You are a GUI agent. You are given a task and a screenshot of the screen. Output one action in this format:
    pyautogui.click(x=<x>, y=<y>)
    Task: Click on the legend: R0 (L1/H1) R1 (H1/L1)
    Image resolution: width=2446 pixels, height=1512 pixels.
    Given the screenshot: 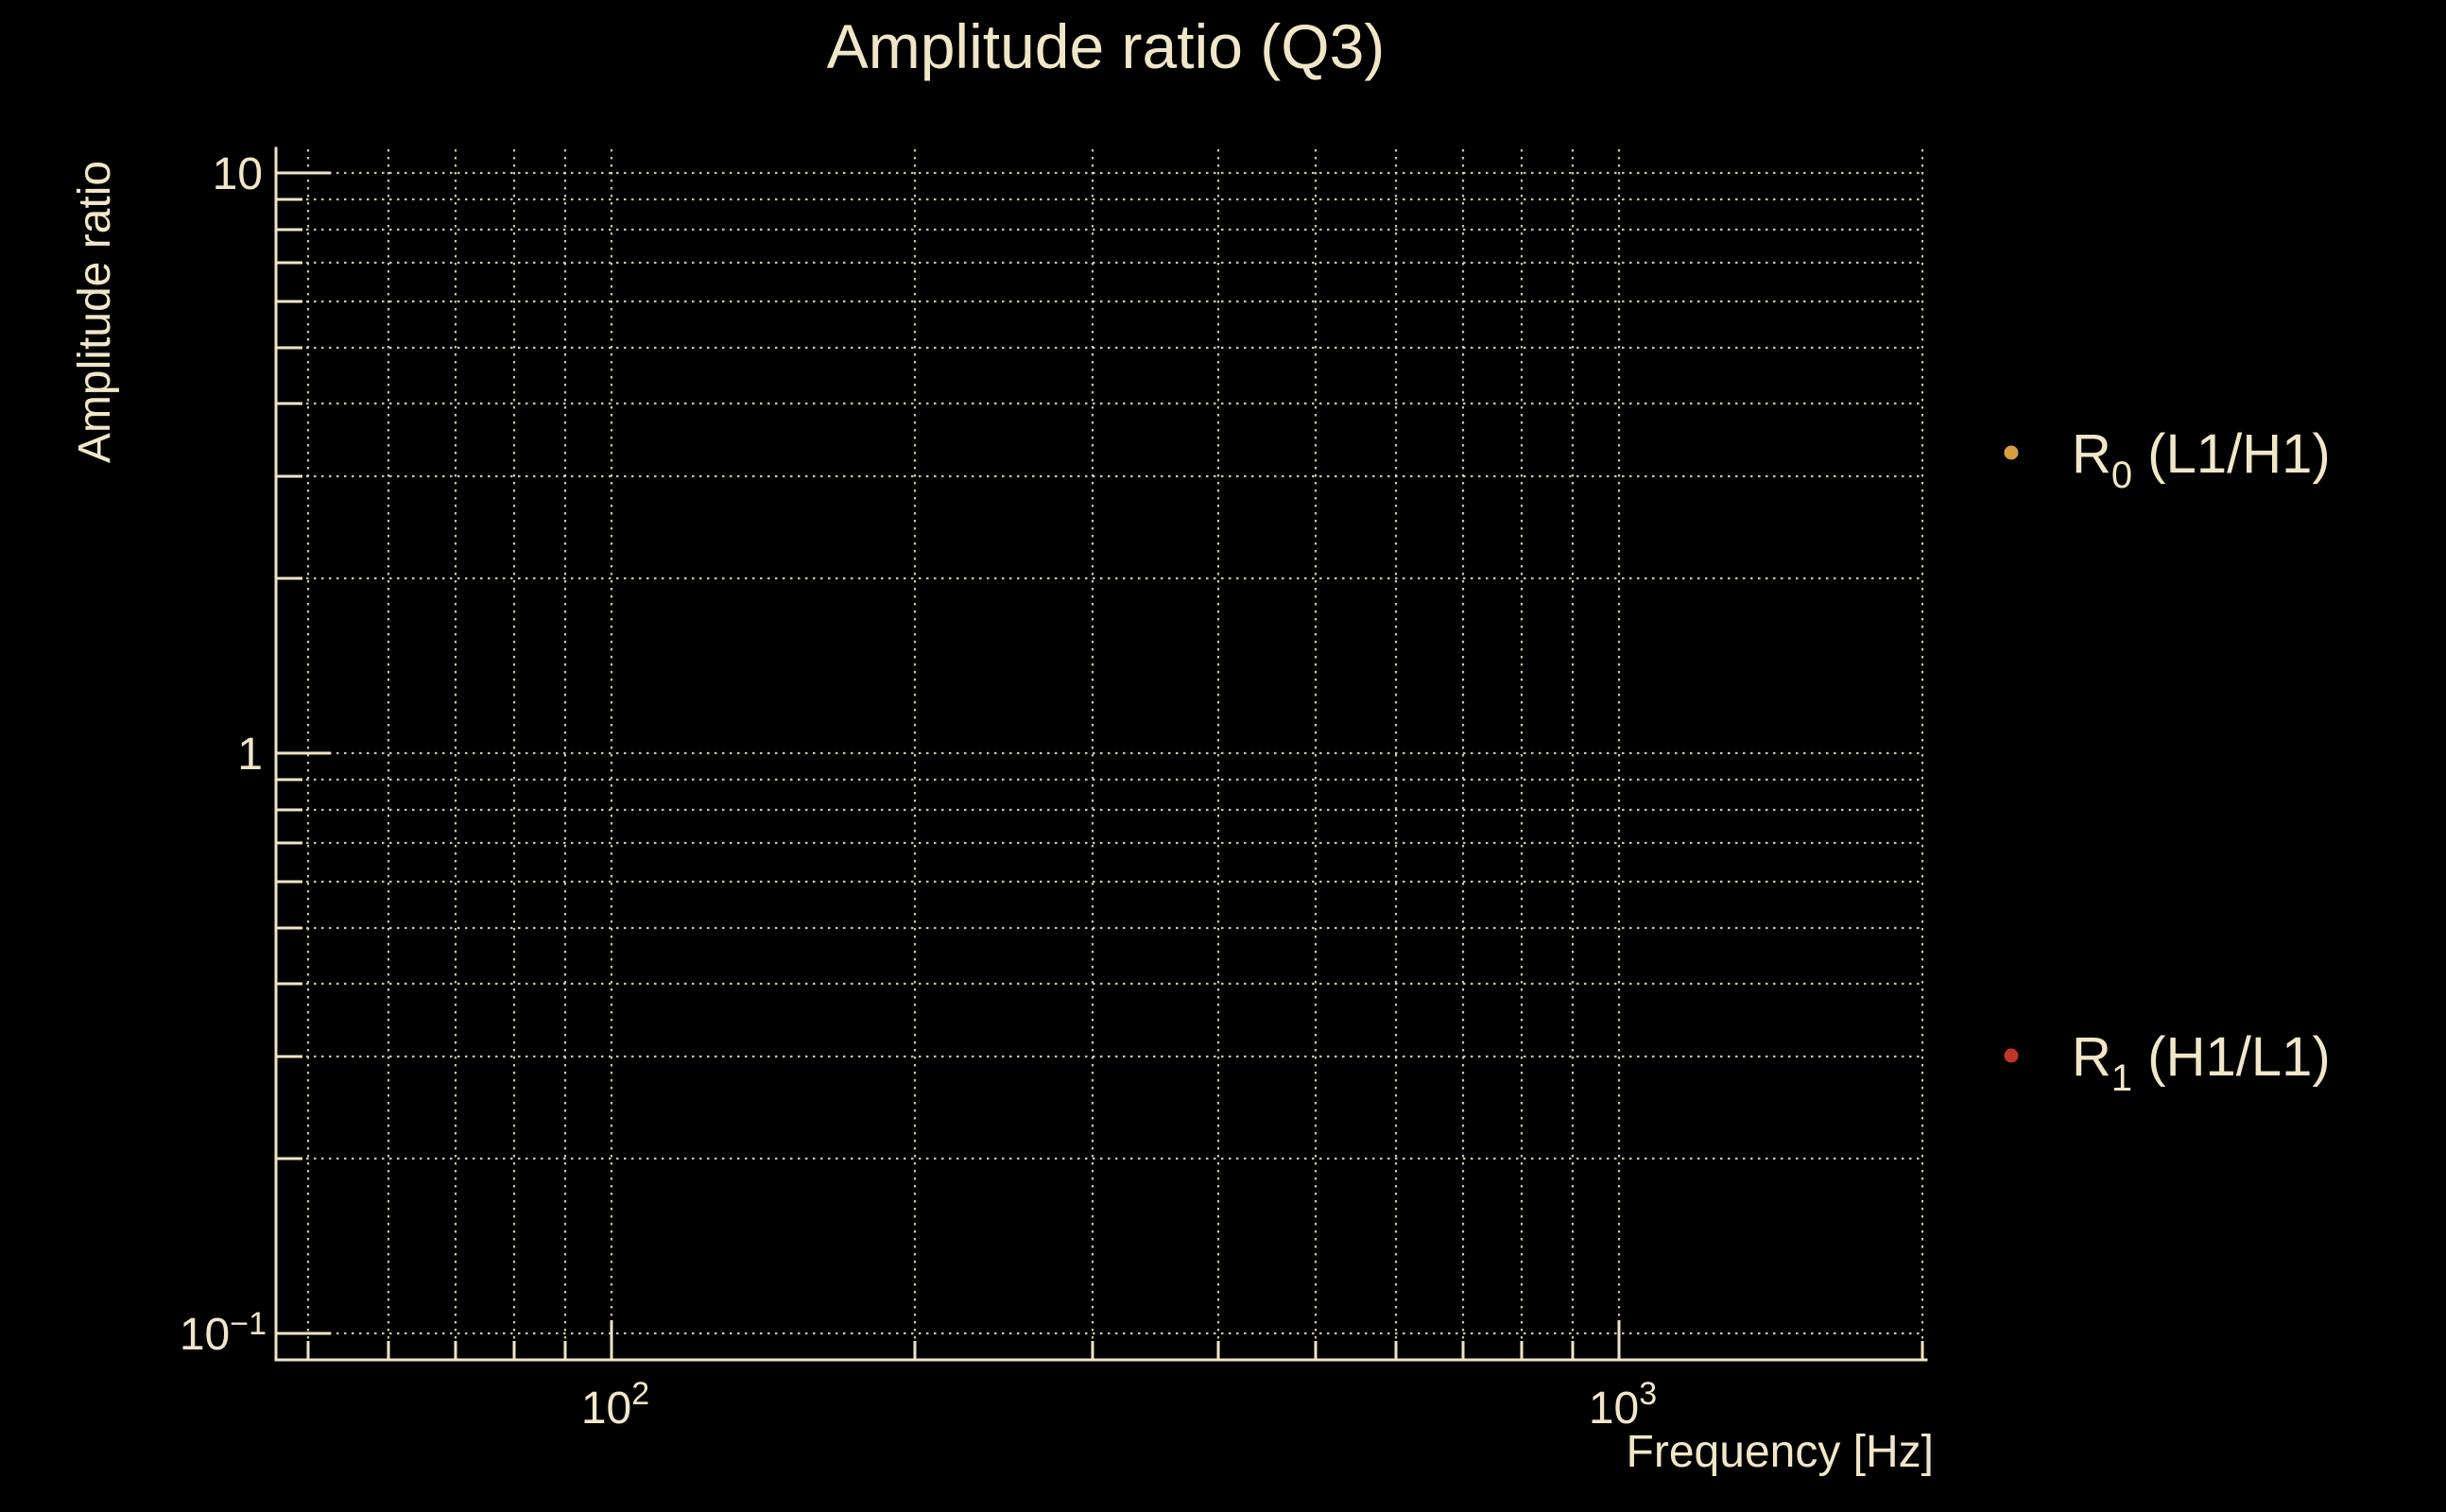 What is the action you would take?
    pyautogui.click(x=2167, y=761)
    